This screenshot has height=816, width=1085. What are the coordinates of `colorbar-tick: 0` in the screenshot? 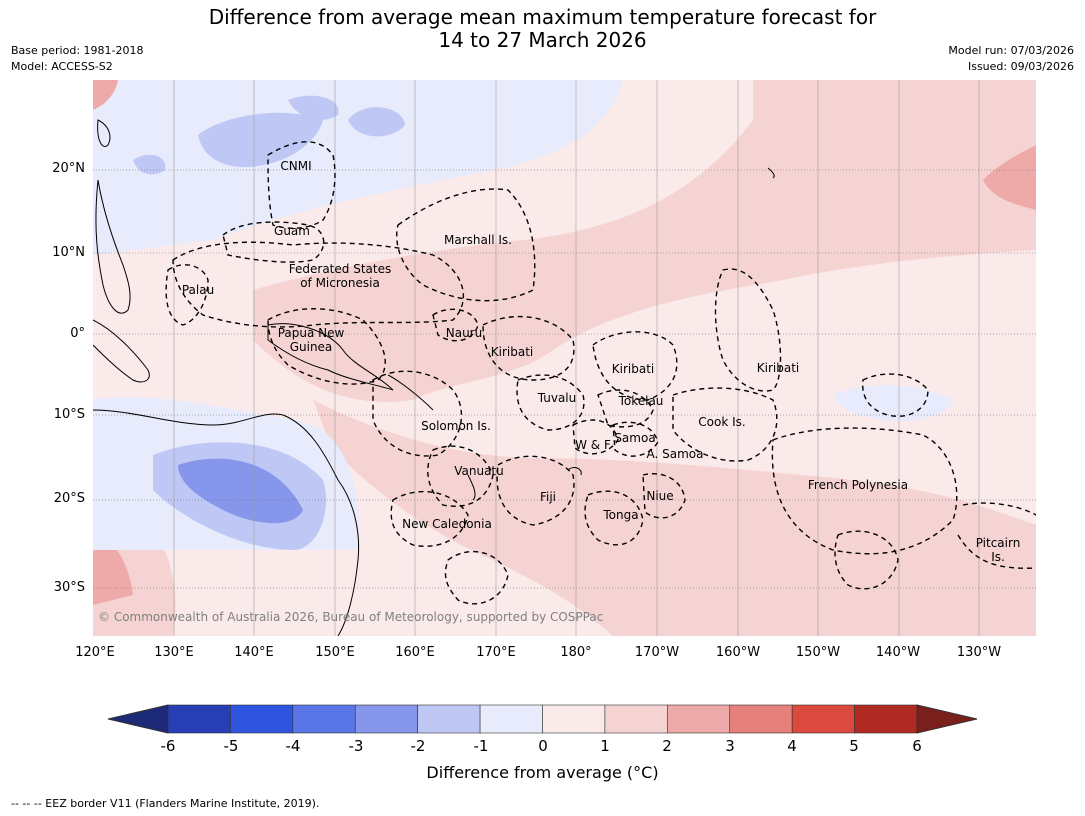 It's located at (543, 746).